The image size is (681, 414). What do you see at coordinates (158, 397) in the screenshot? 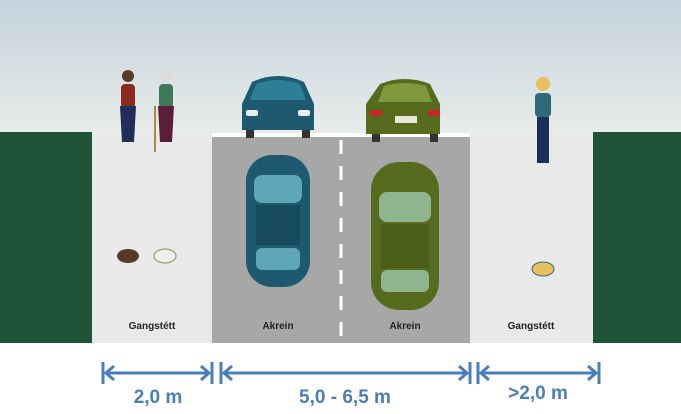
I see `dimension-label: 2,0 m` at bounding box center [158, 397].